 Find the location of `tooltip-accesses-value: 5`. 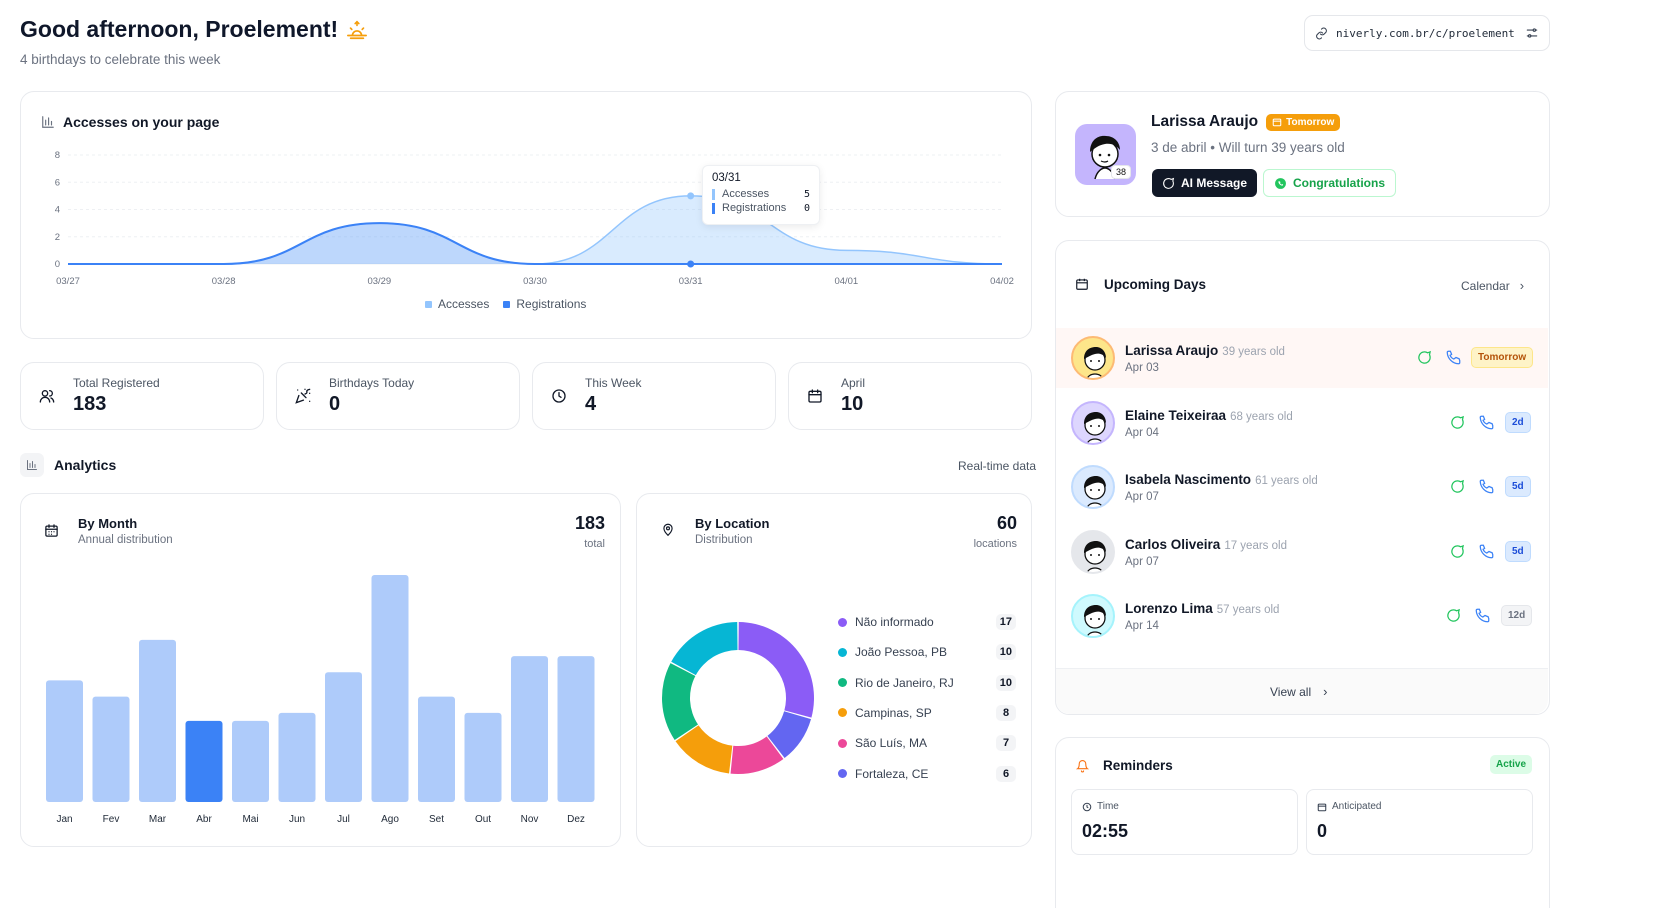

tooltip-accesses-value: 5 is located at coordinates (806, 194).